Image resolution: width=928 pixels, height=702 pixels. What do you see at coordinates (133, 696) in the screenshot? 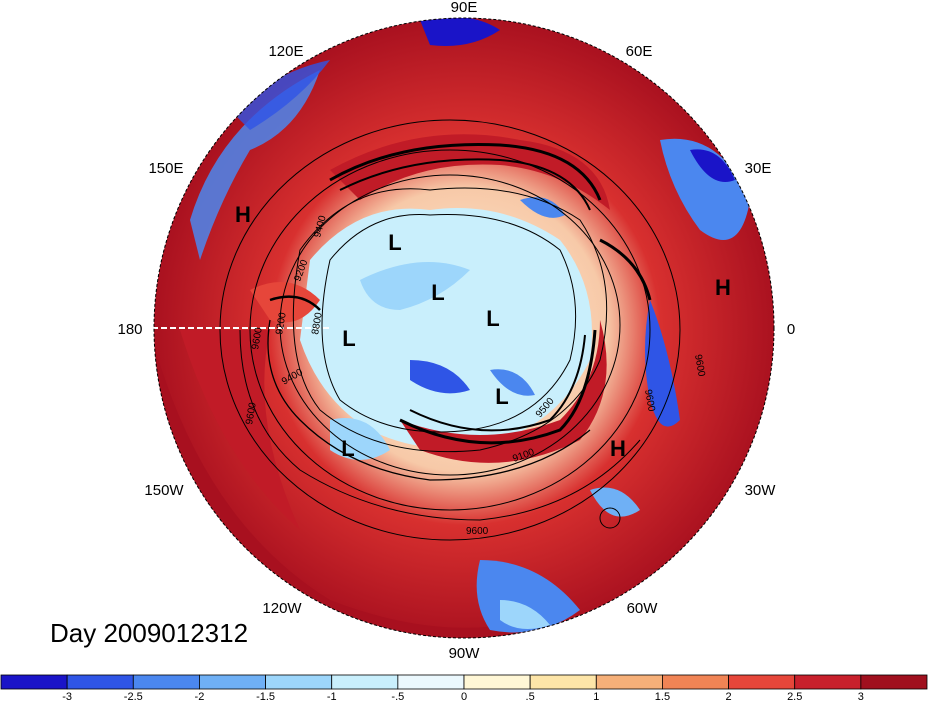
I see `colorbar-tick-label: -2.5` at bounding box center [133, 696].